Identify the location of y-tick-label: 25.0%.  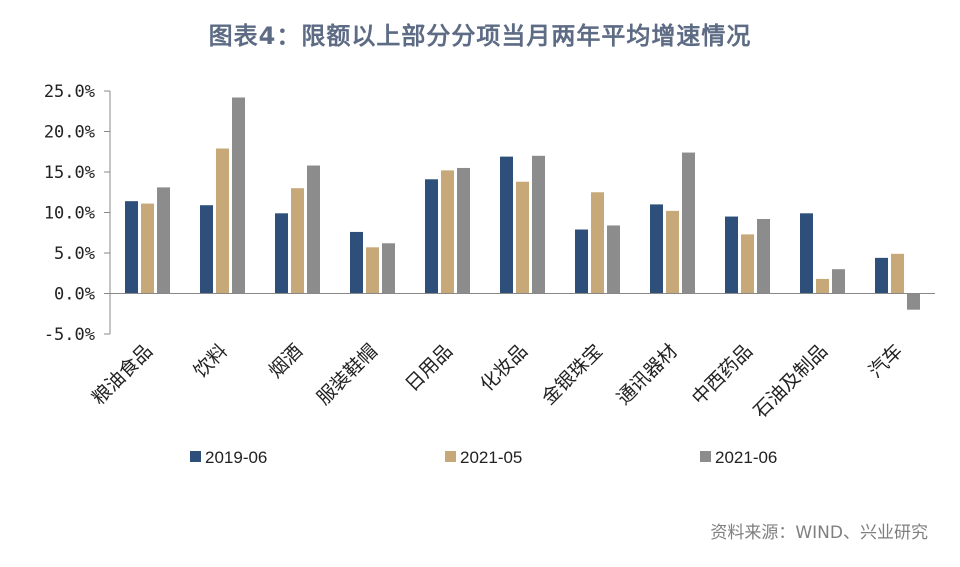
(69, 92).